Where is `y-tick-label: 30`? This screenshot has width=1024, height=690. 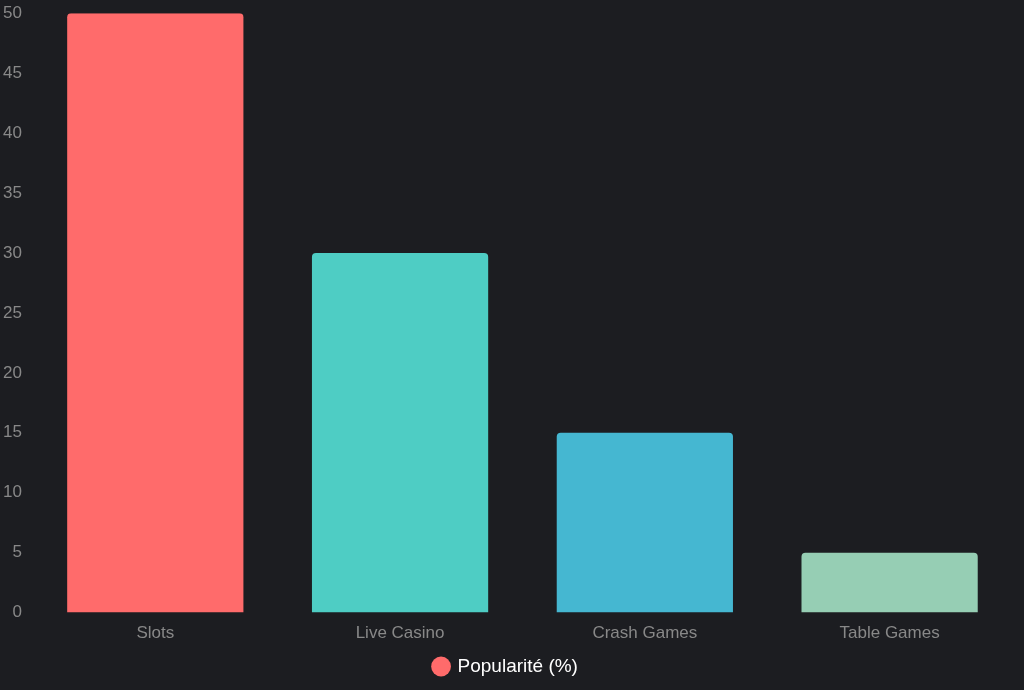 y-tick-label: 30 is located at coordinates (12, 252).